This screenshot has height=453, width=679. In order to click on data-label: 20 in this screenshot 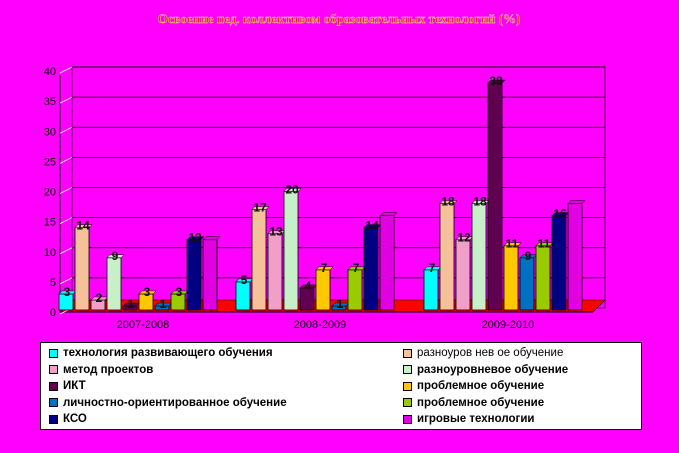, I will do `click(292, 190)`.